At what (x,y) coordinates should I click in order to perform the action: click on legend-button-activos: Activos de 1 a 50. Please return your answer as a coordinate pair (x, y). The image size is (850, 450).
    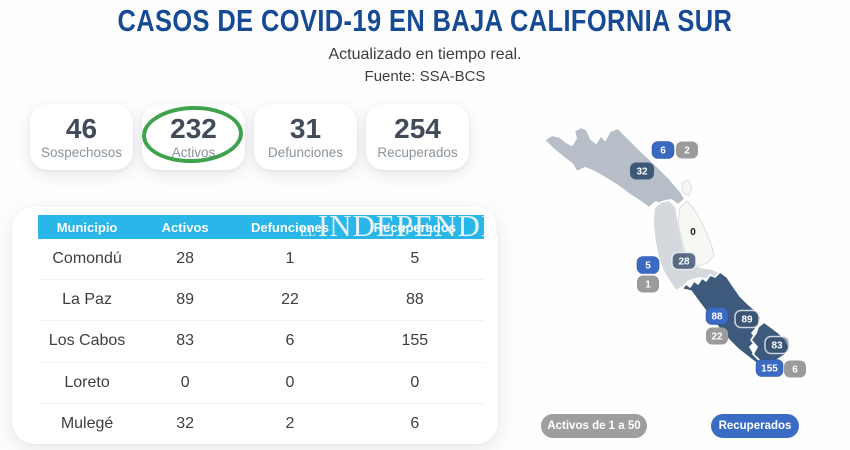
    Looking at the image, I should click on (594, 426).